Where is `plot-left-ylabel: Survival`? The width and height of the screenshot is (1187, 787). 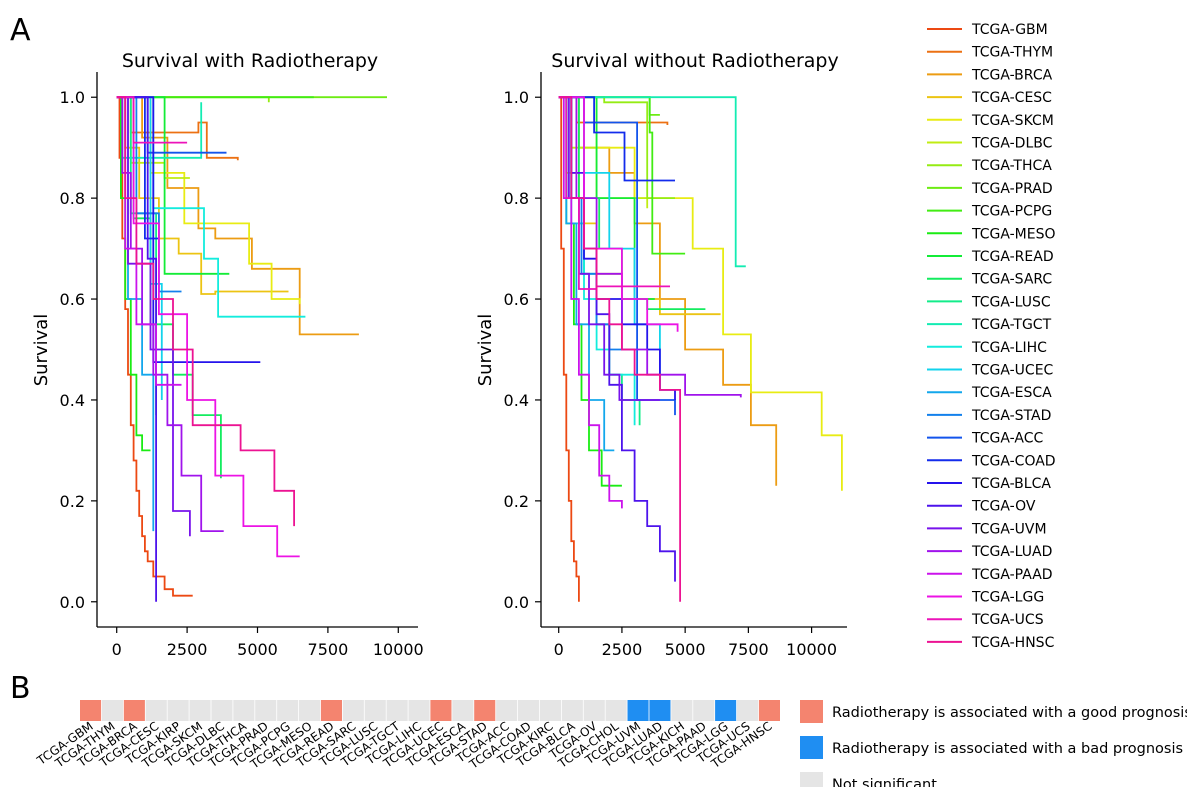 plot-left-ylabel: Survival is located at coordinates (41, 350).